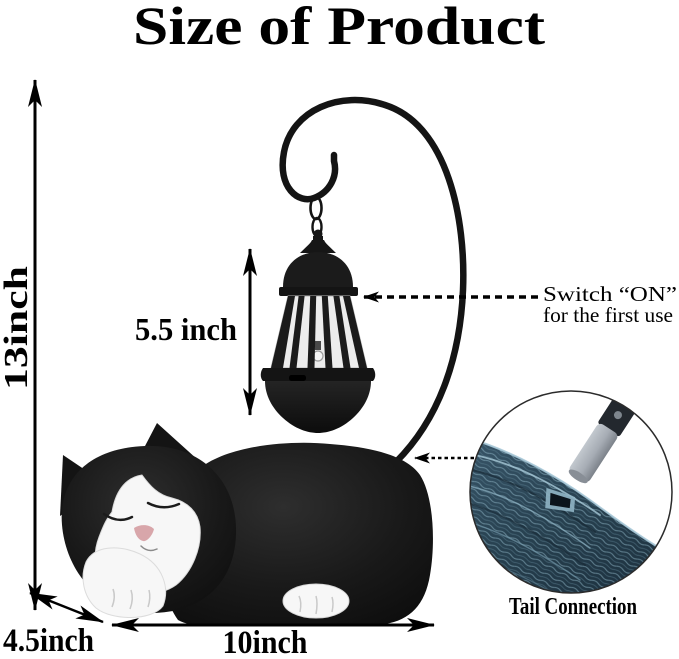  I want to click on lantern-base-band, so click(318, 374).